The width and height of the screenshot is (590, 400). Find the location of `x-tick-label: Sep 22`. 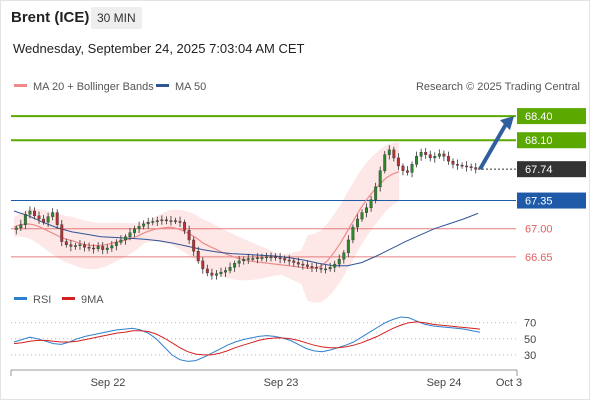

x-tick-label: Sep 22 is located at coordinates (108, 383).